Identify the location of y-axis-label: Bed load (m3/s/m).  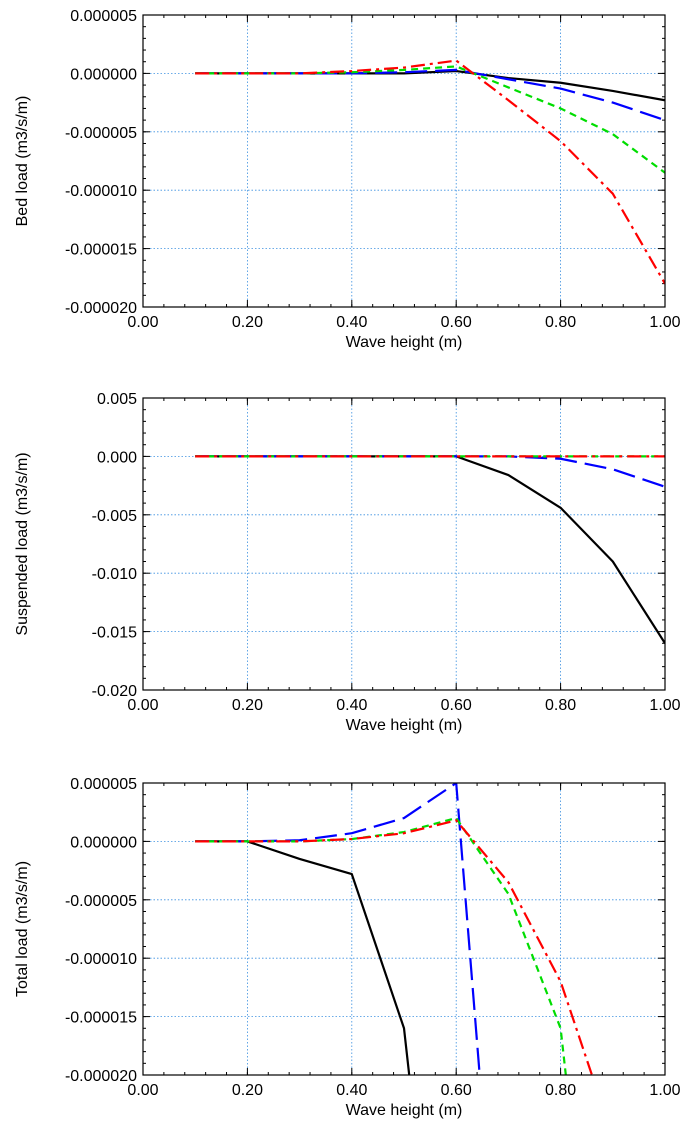
(22, 161).